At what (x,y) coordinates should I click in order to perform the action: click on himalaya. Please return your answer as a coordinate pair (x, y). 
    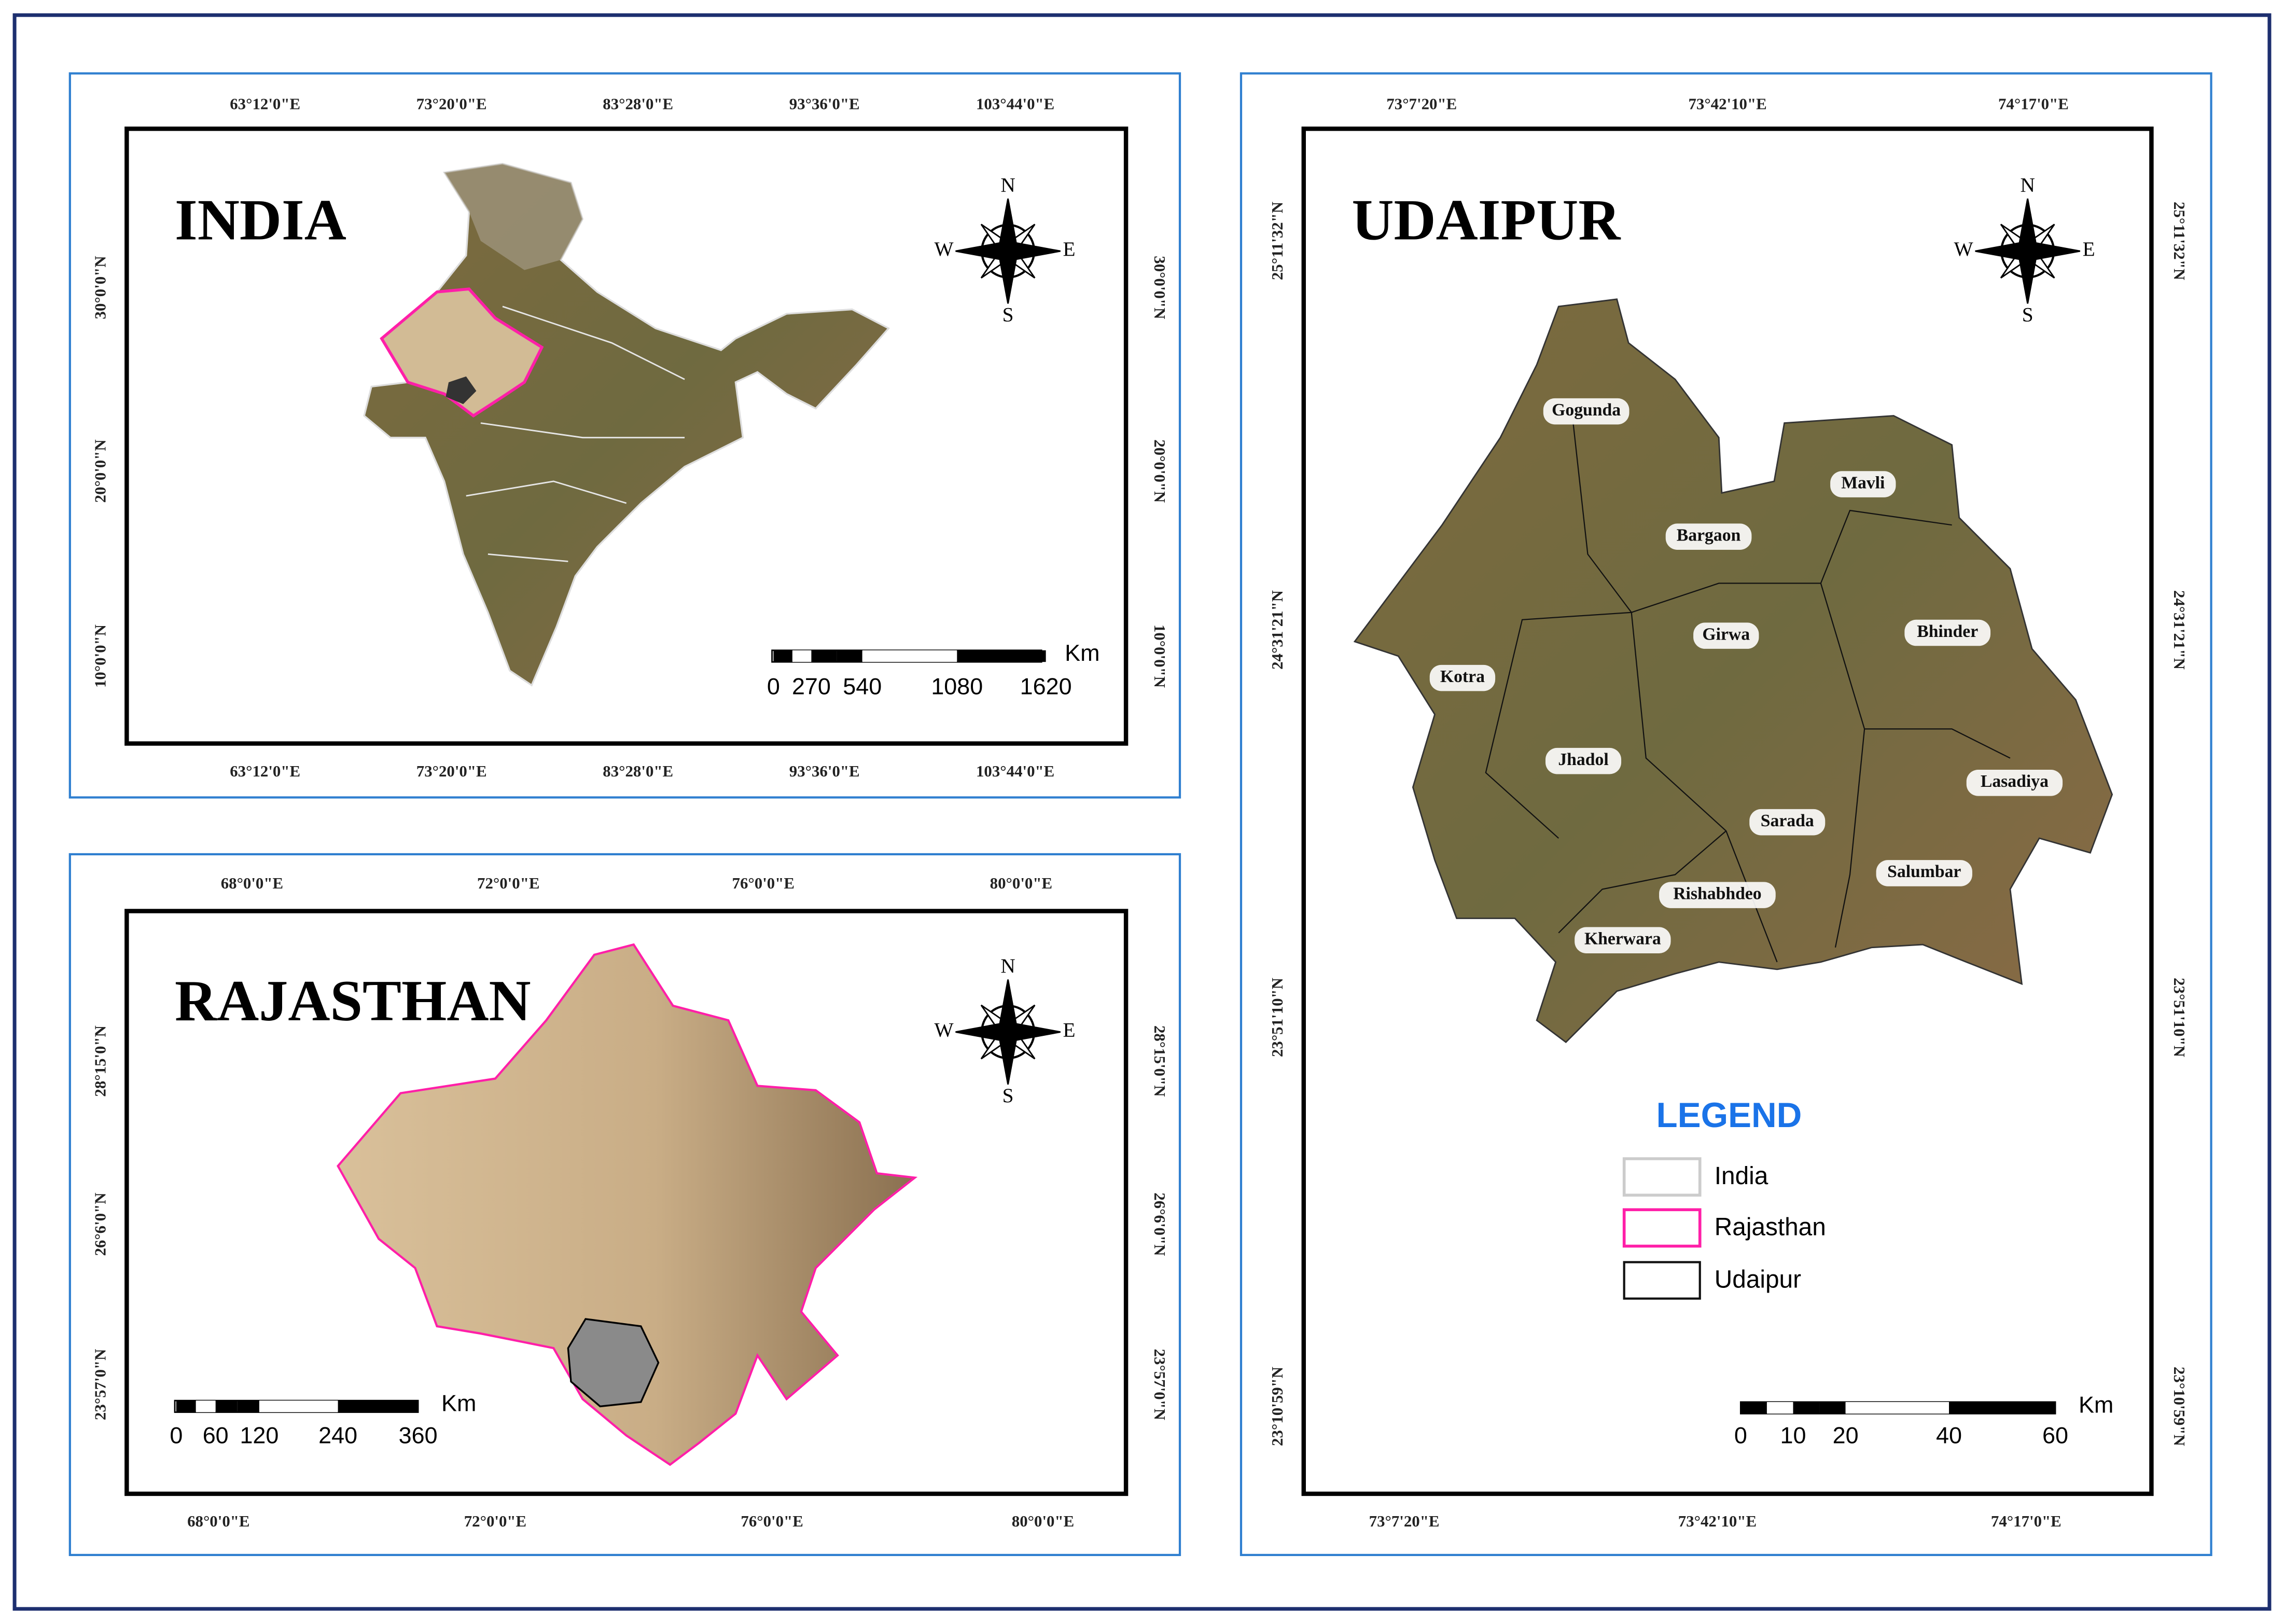
    Looking at the image, I should click on (513, 217).